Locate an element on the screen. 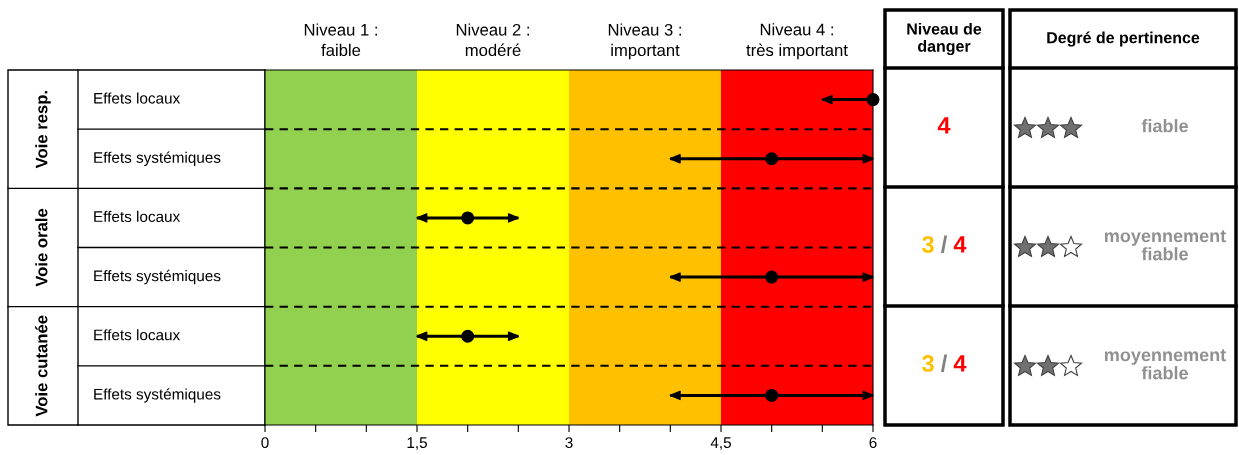  band-label: Niveau 2 : modéré is located at coordinates (492, 40).